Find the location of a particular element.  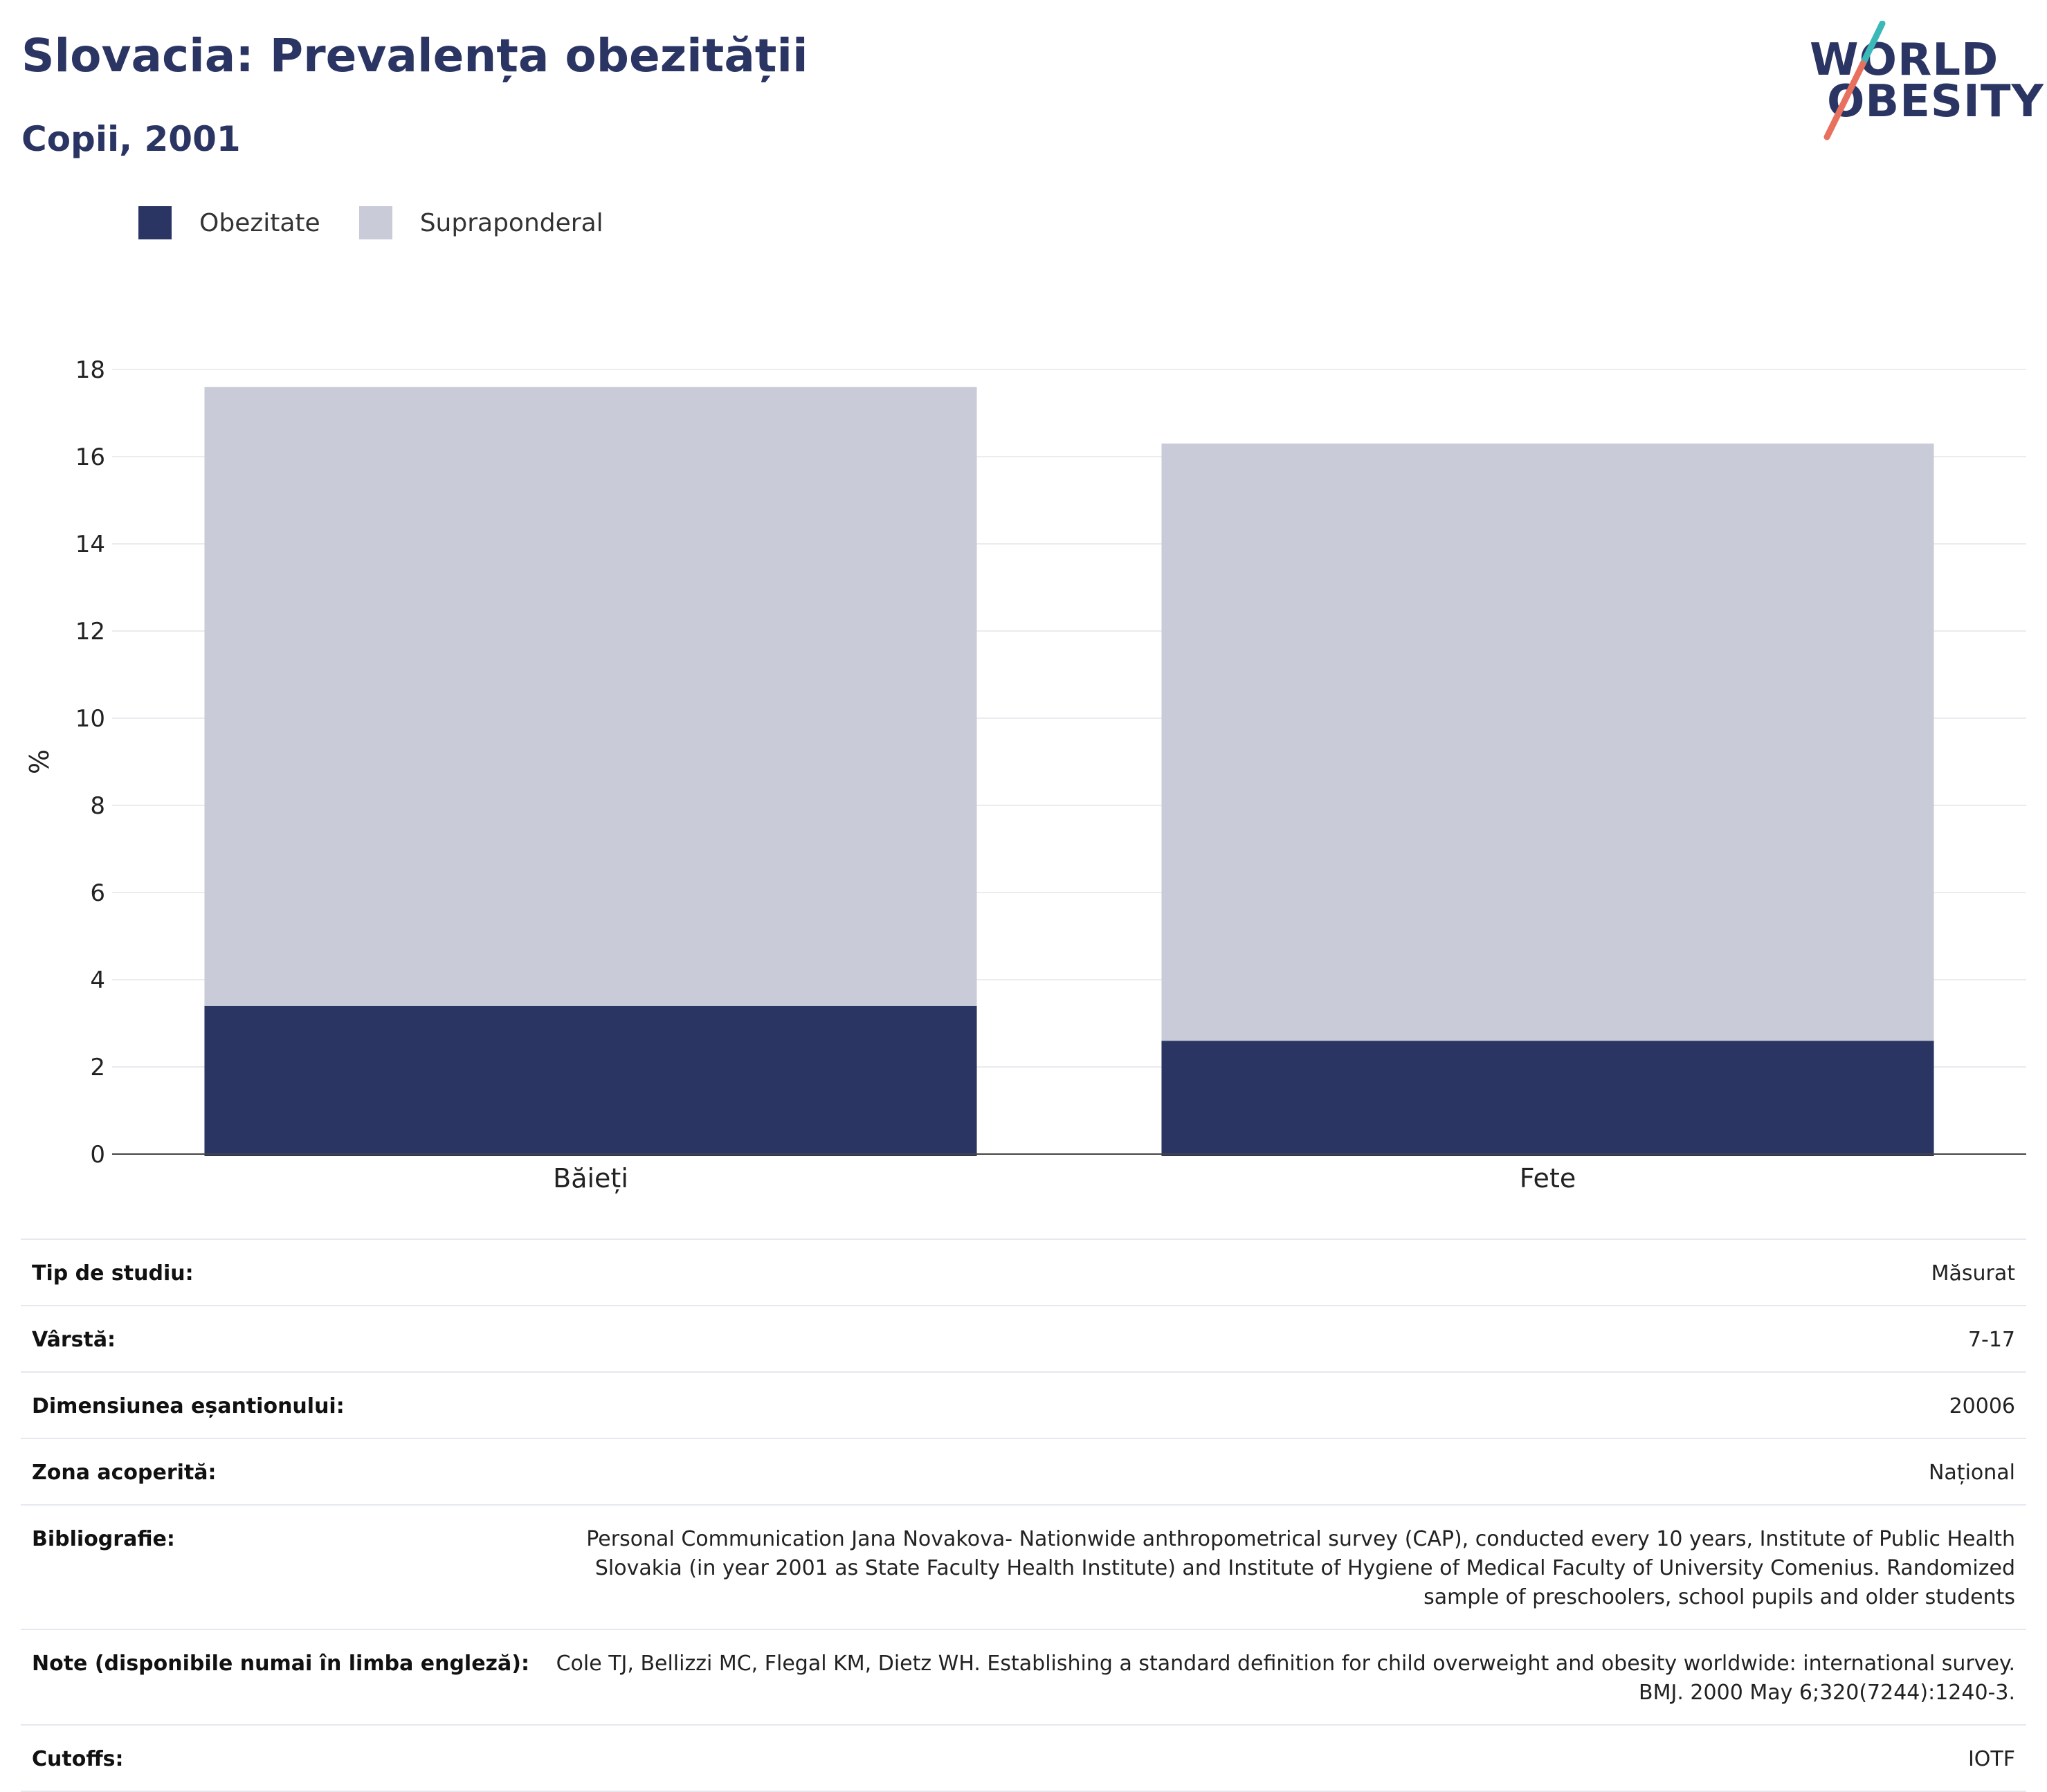

world-obesity-logo: WORLD OBESITY is located at coordinates (1925, 83).